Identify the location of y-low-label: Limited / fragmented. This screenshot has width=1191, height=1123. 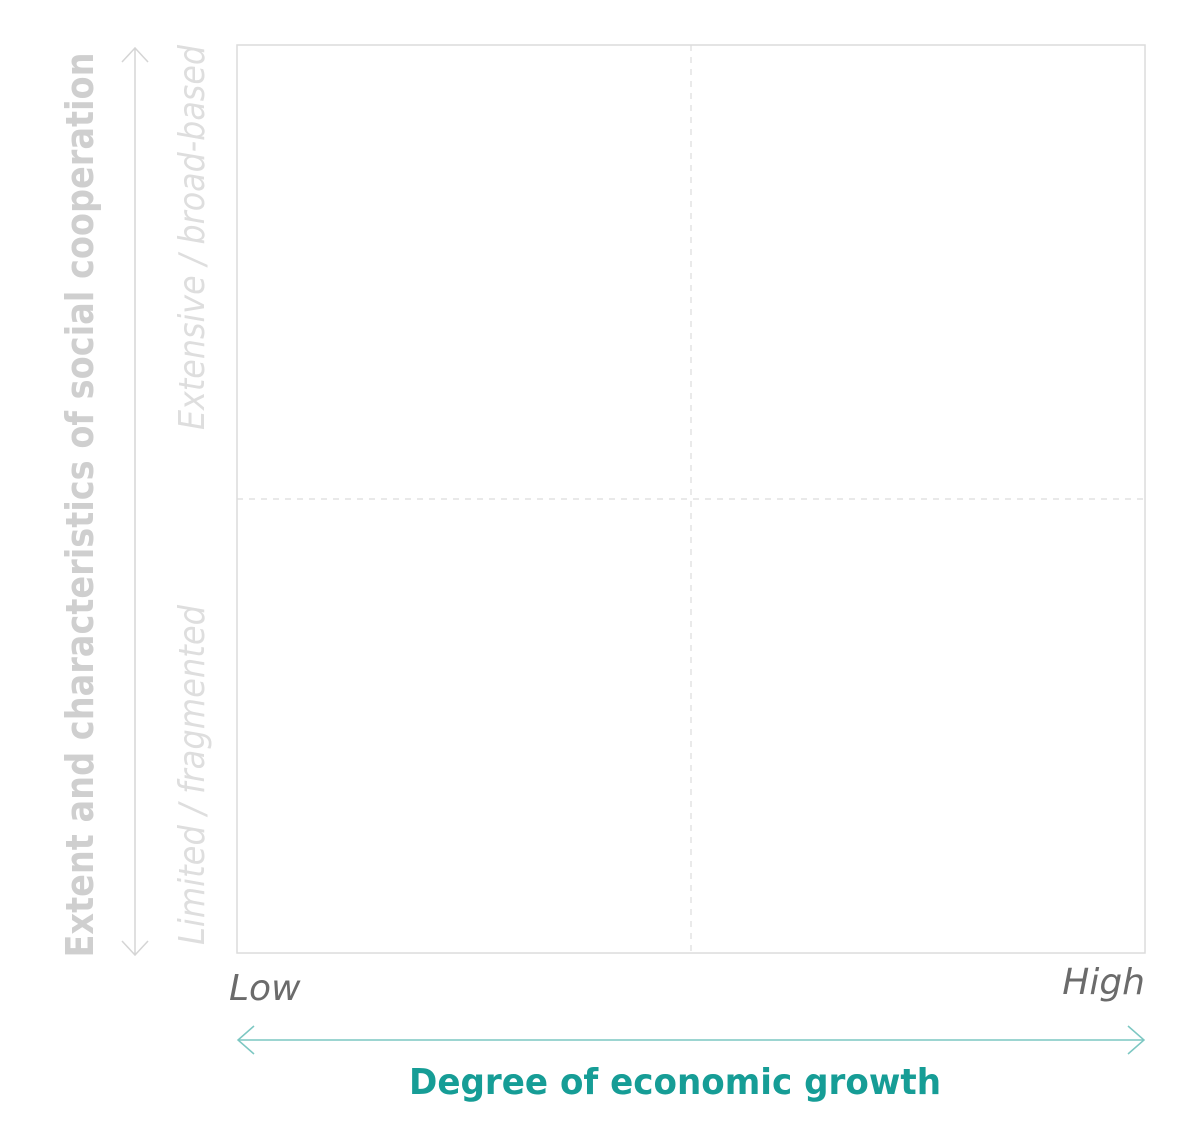
(192, 774).